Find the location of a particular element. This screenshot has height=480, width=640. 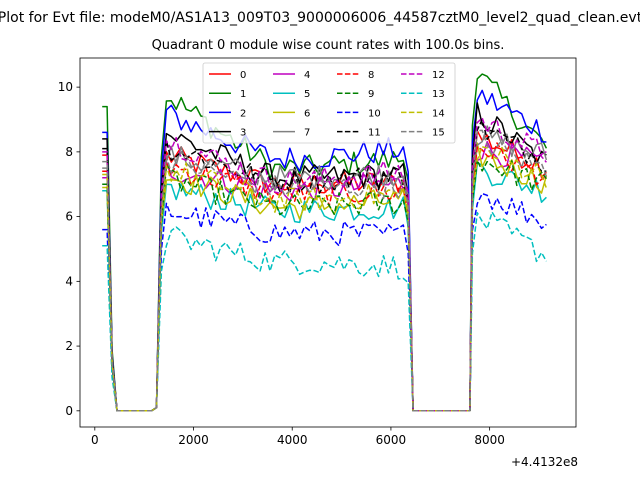

legend-label-5: 5 is located at coordinates (307, 94).